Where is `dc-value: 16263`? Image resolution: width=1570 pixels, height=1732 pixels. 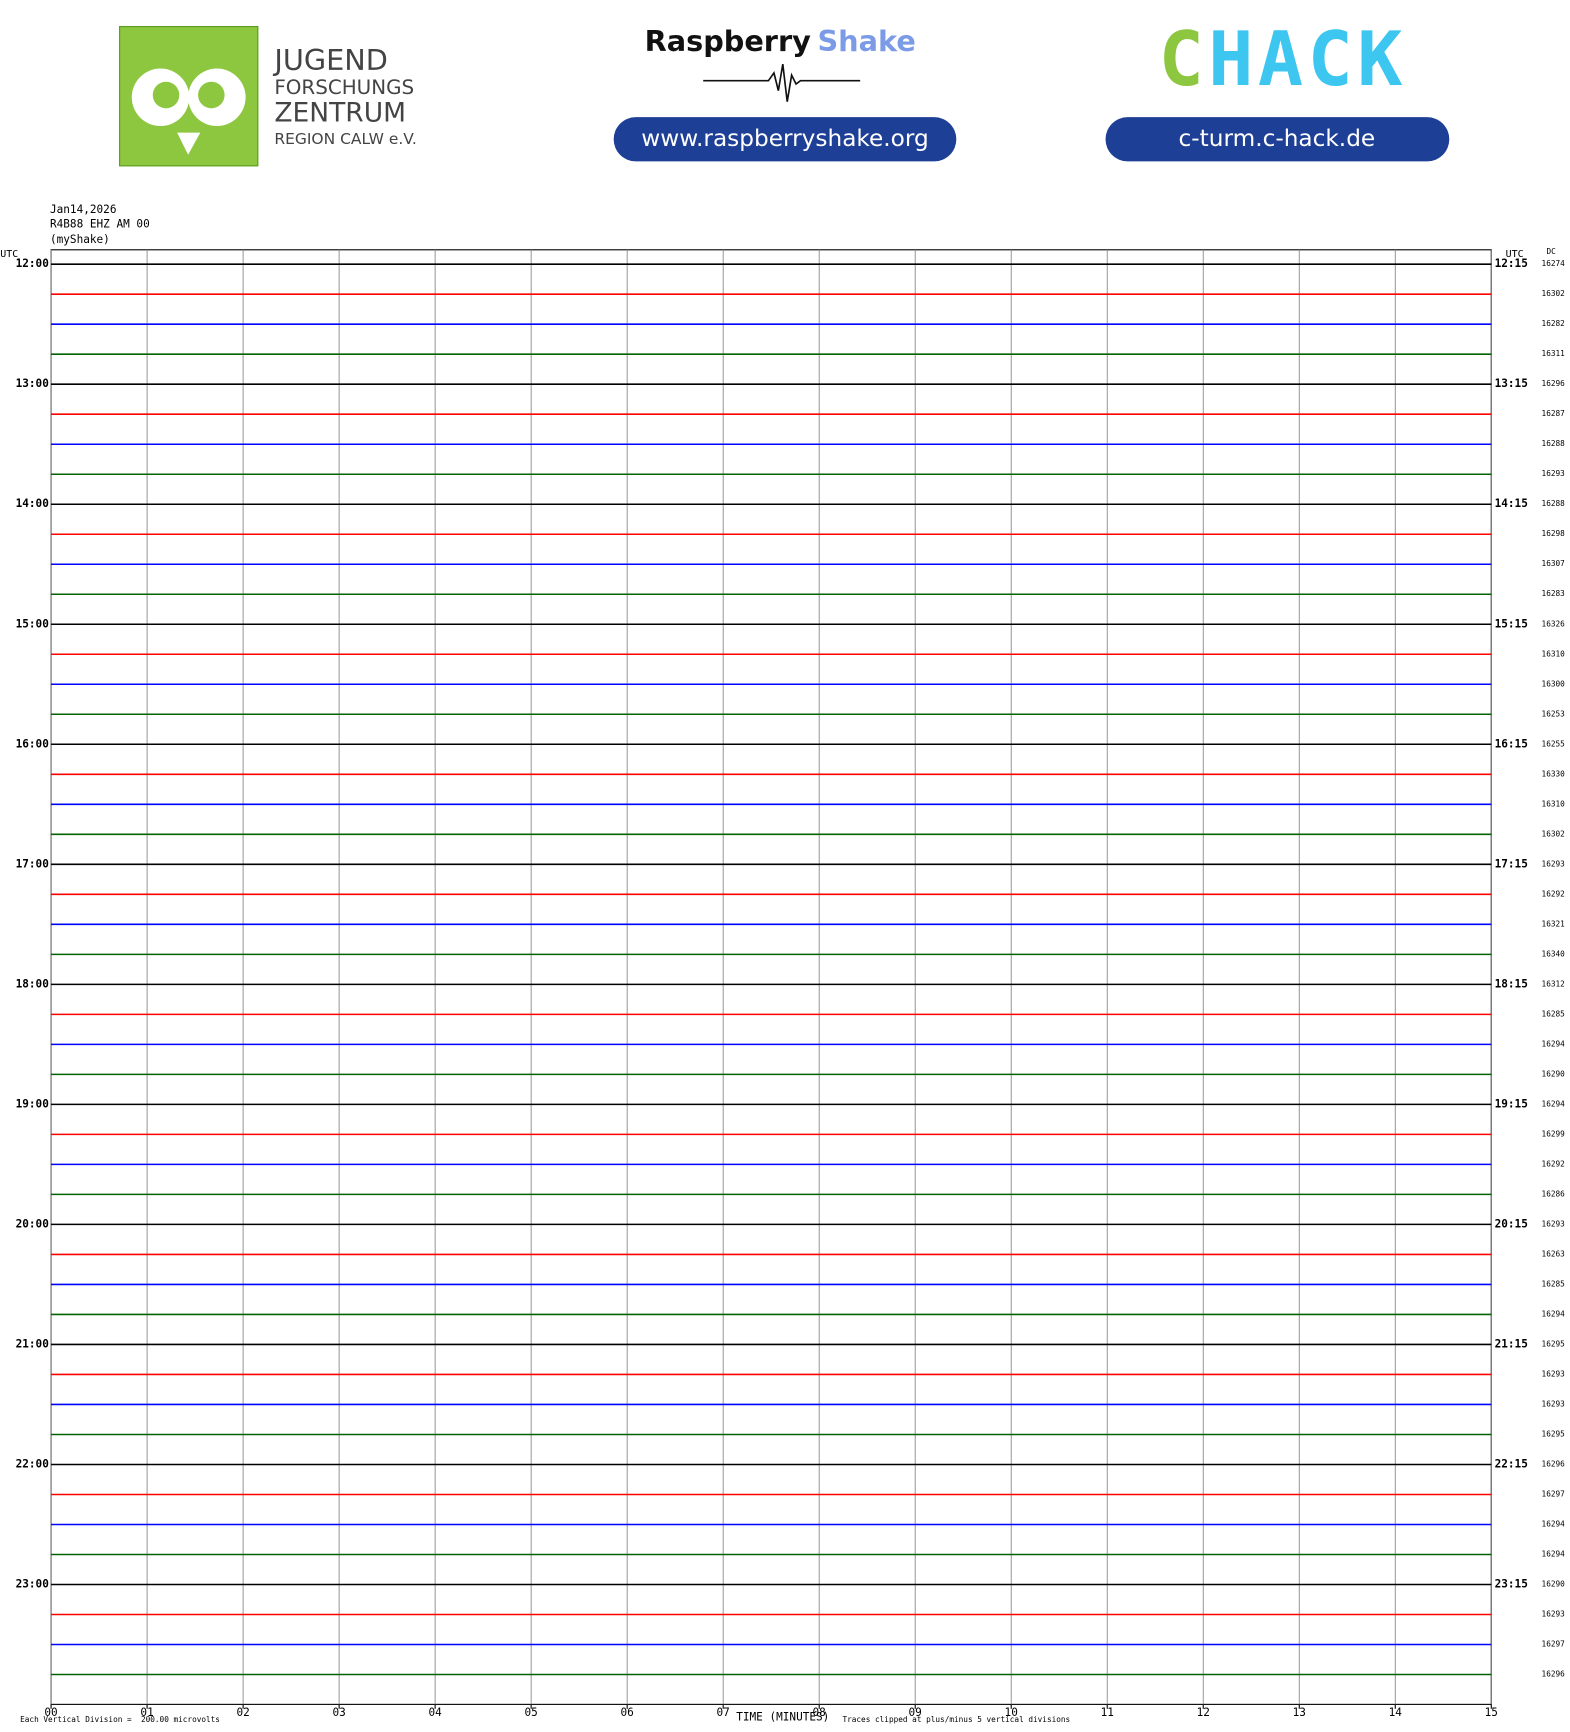
dc-value: 16263 is located at coordinates (1554, 1253).